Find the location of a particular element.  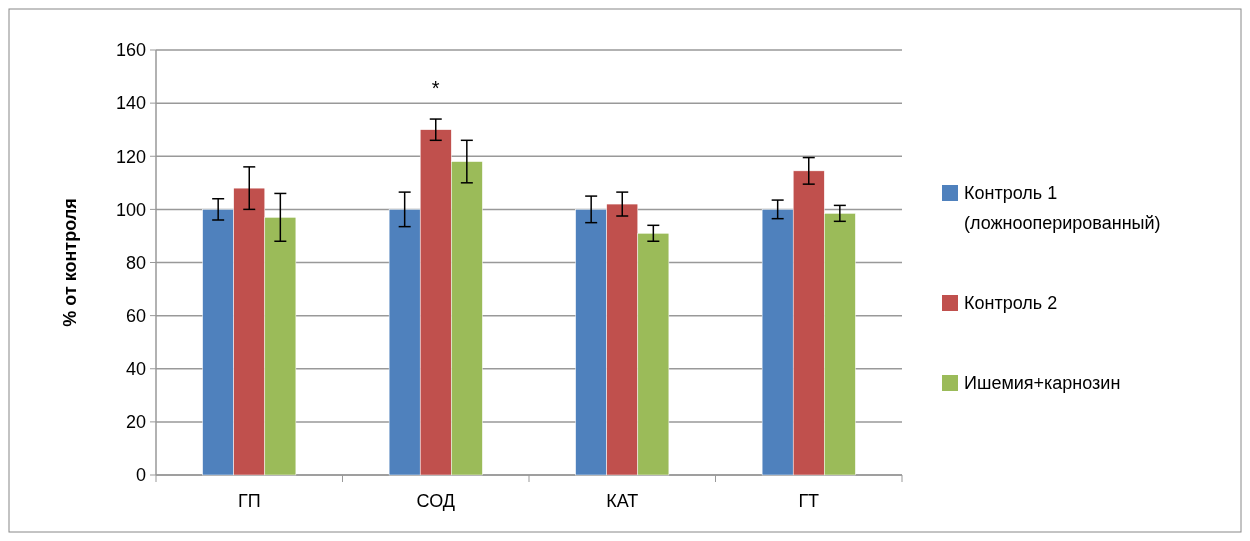

y-tick-label: 160 is located at coordinates (130, 50).